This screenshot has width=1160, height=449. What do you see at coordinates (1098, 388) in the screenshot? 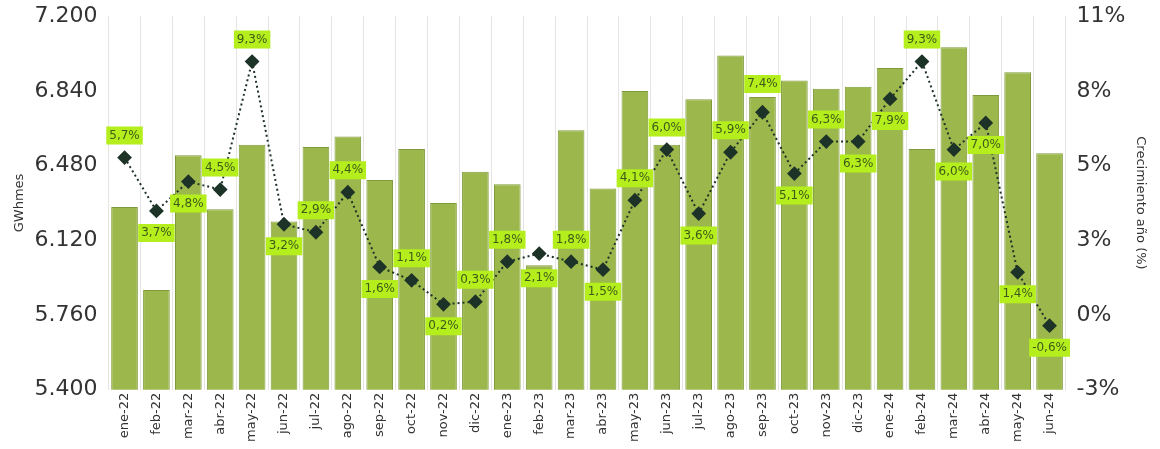
I see `y2-tick-label: -3%` at bounding box center [1098, 388].